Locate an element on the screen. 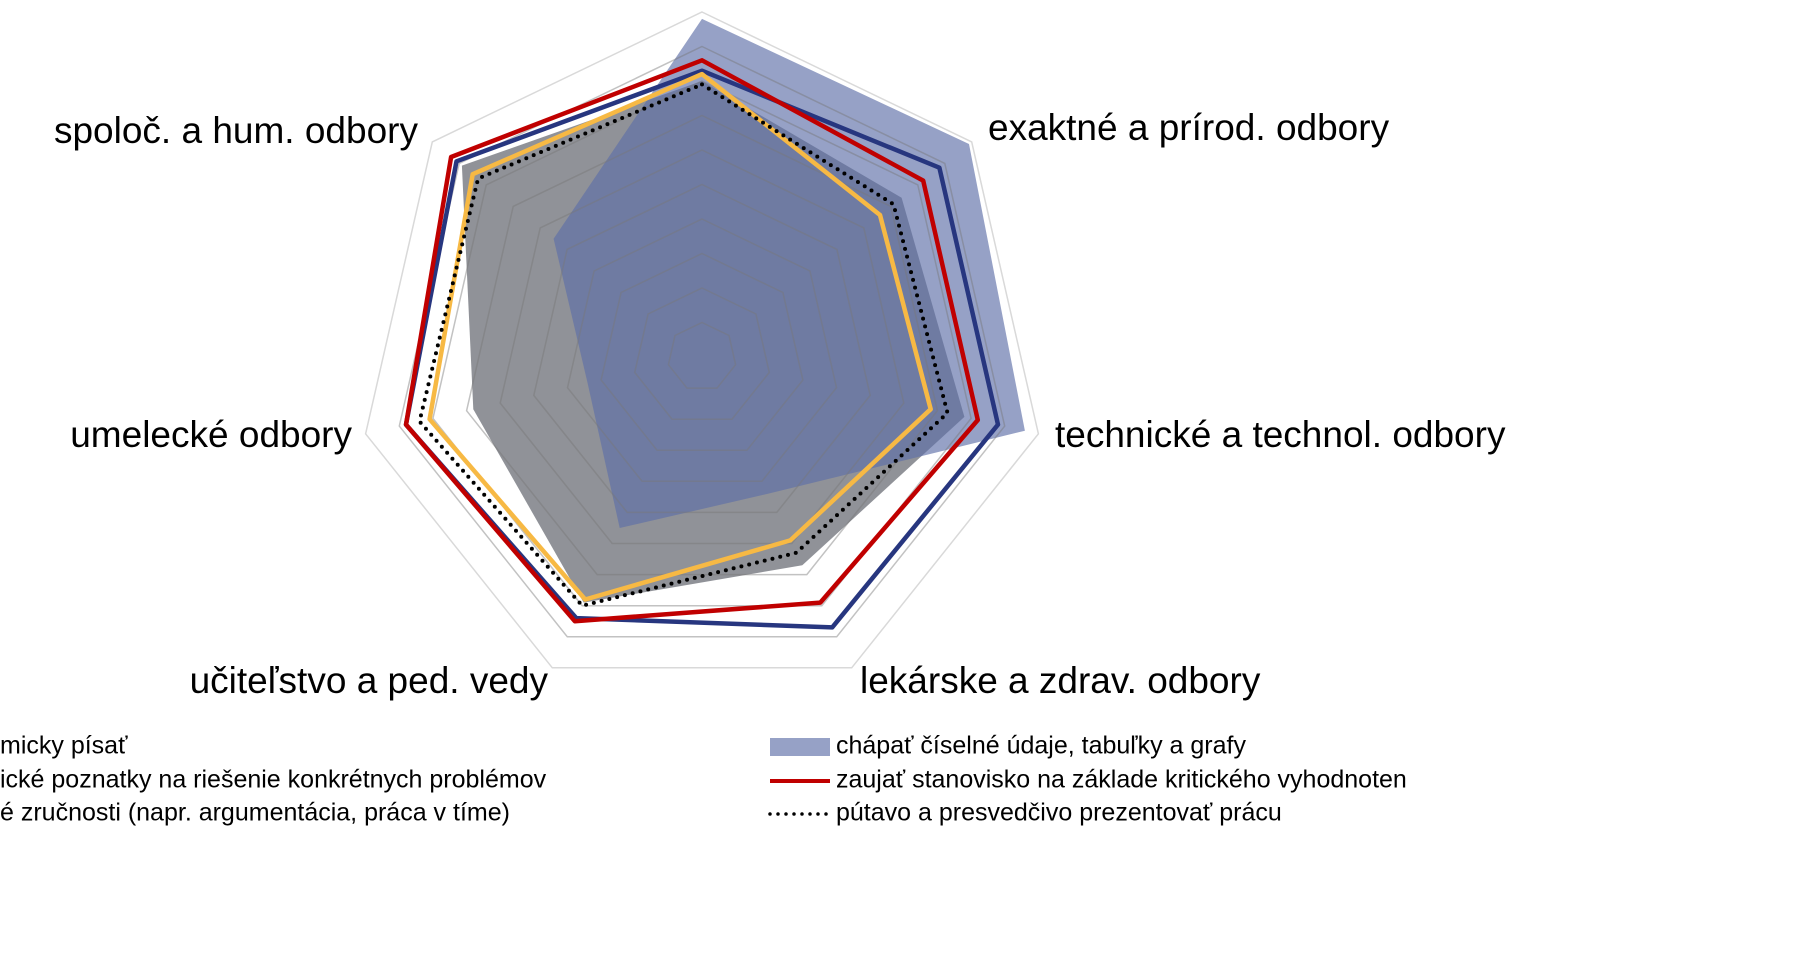  legend-label: micky písať is located at coordinates (64, 746).